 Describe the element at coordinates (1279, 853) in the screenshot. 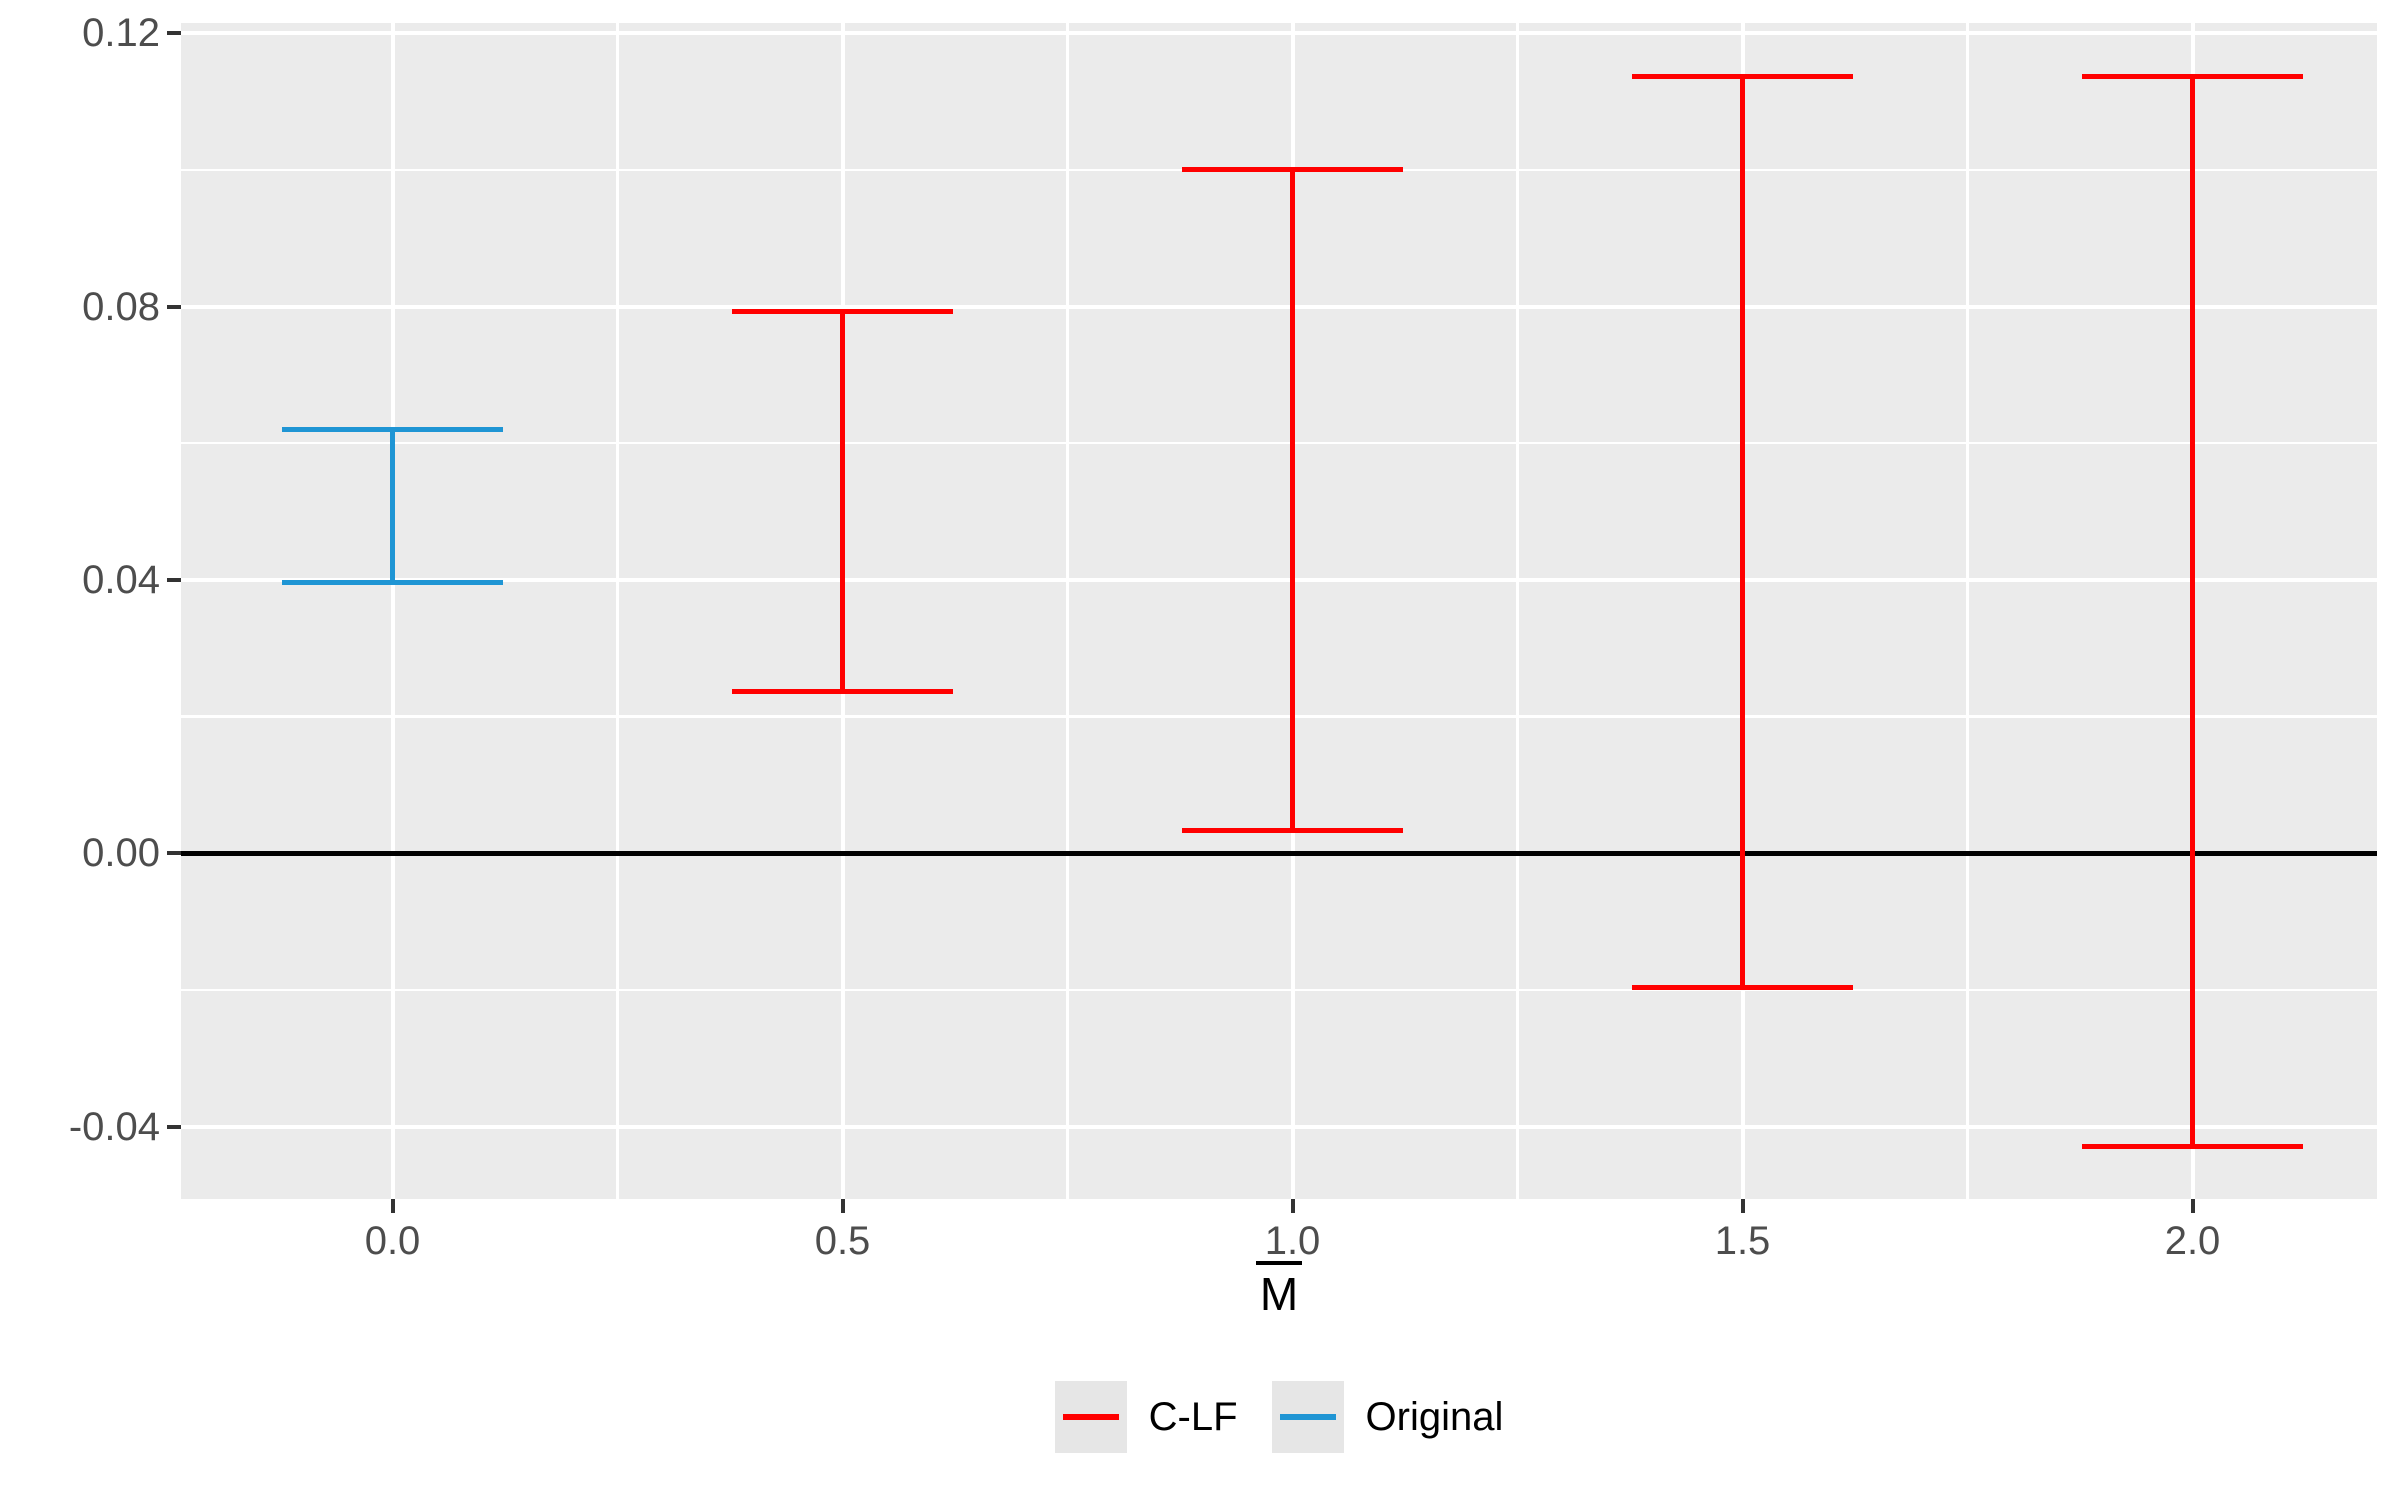

I see `zero-reference-line` at that location.